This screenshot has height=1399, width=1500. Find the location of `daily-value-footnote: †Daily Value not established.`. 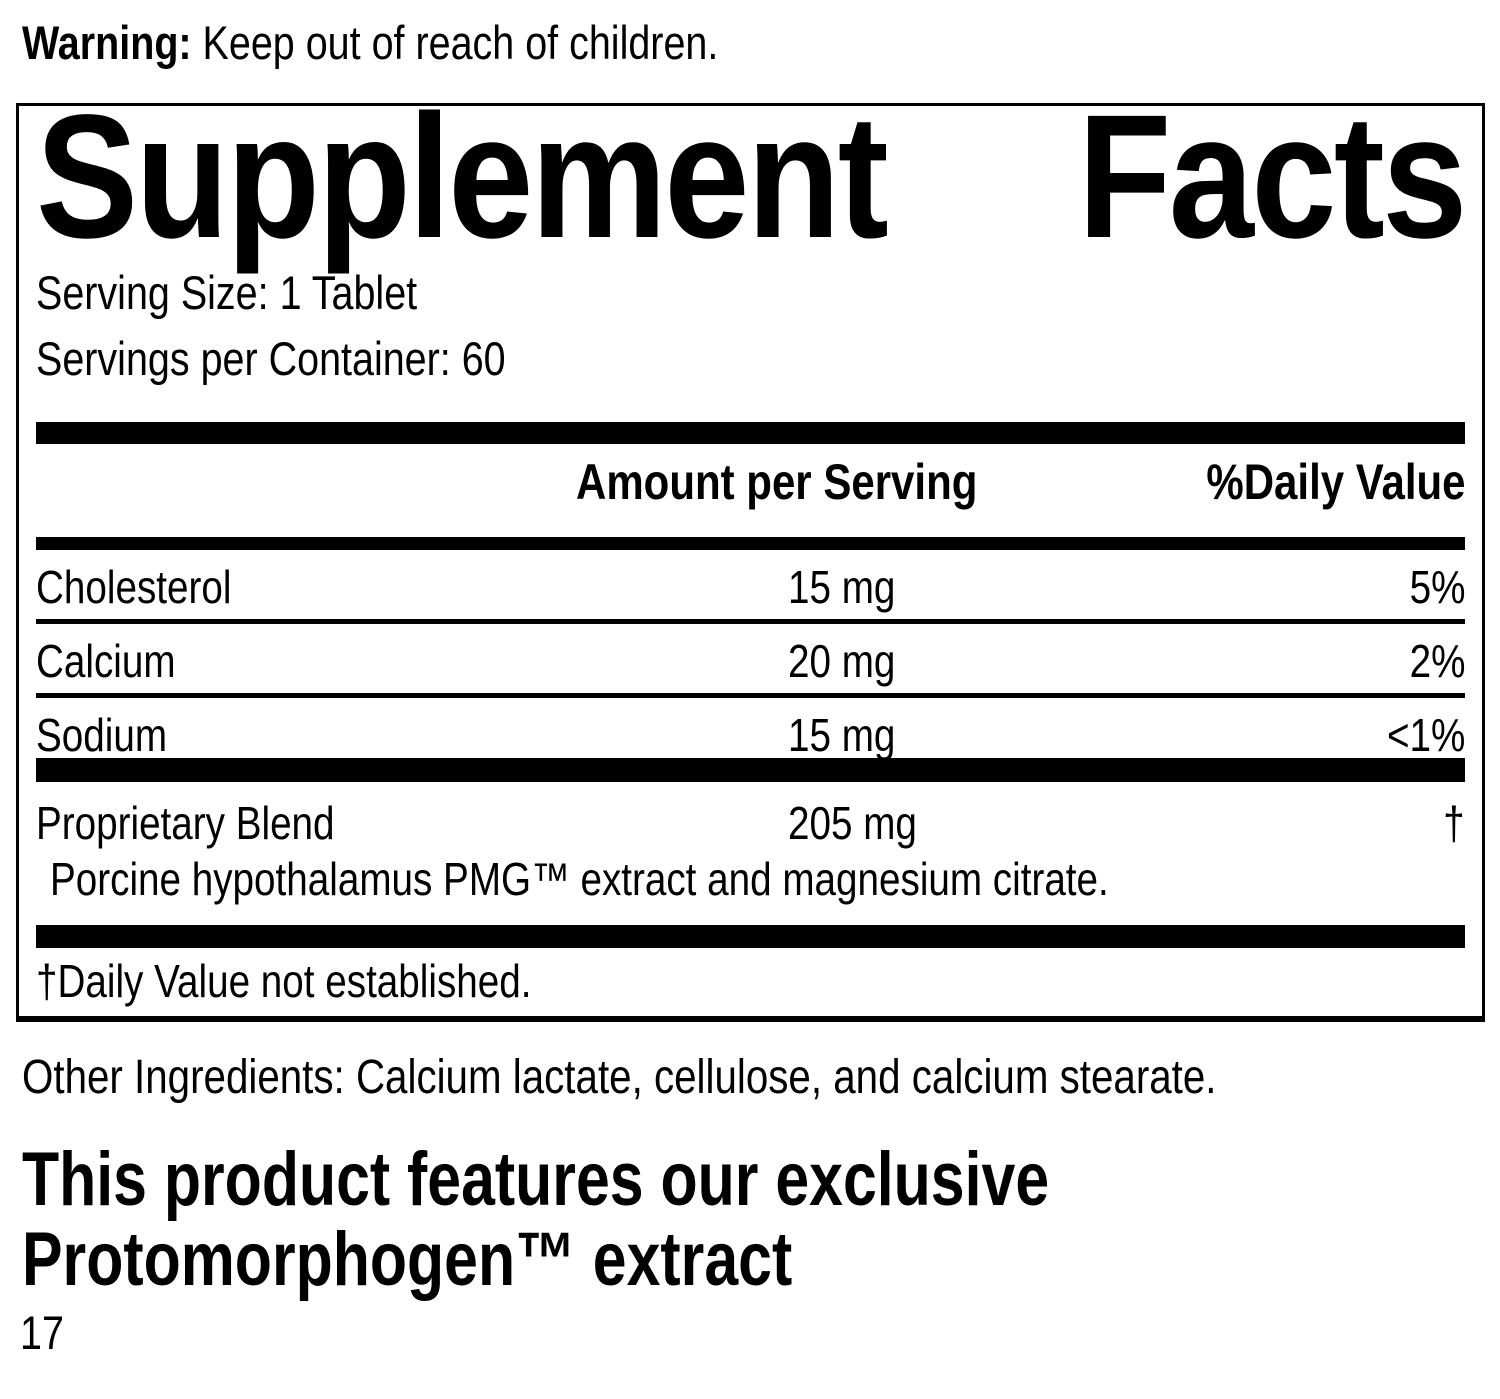

daily-value-footnote: †Daily Value not established. is located at coordinates (284, 981).